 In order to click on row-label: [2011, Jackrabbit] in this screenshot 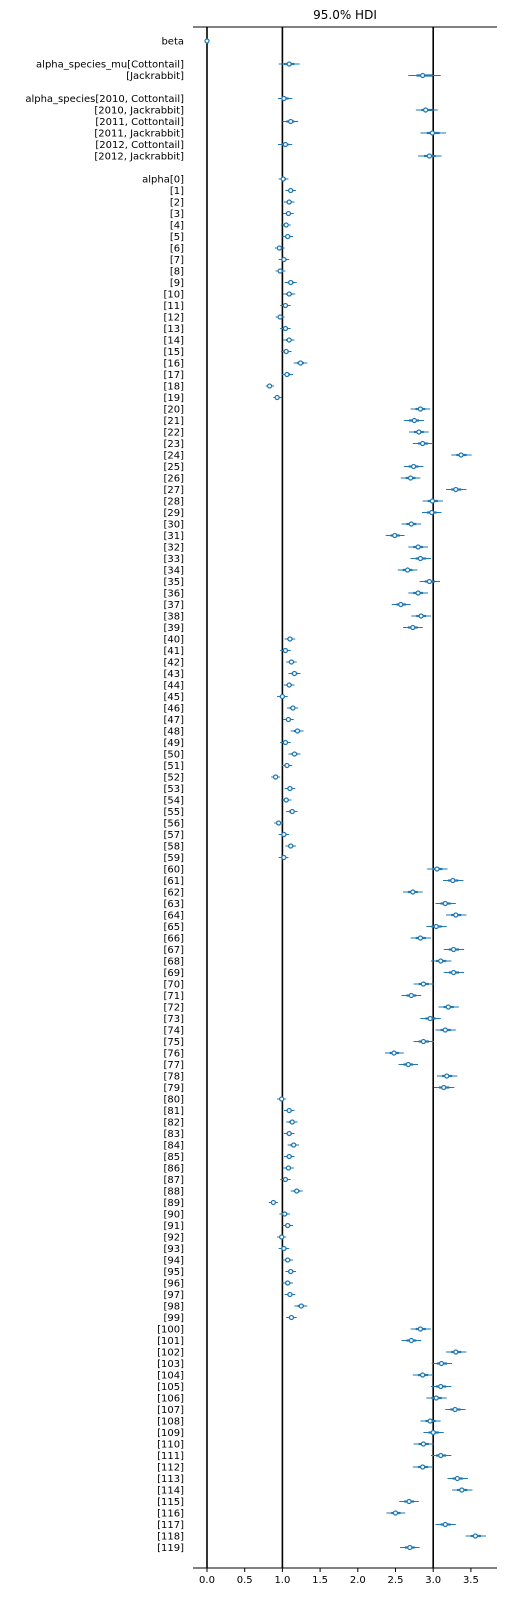, I will do `click(139, 134)`.